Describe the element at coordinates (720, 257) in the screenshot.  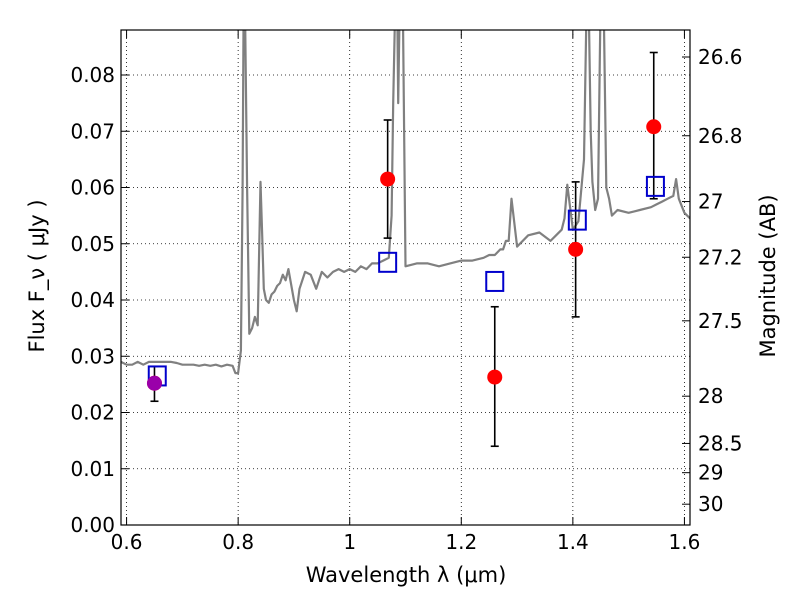
I see `y2-tick-label: 27.2` at that location.